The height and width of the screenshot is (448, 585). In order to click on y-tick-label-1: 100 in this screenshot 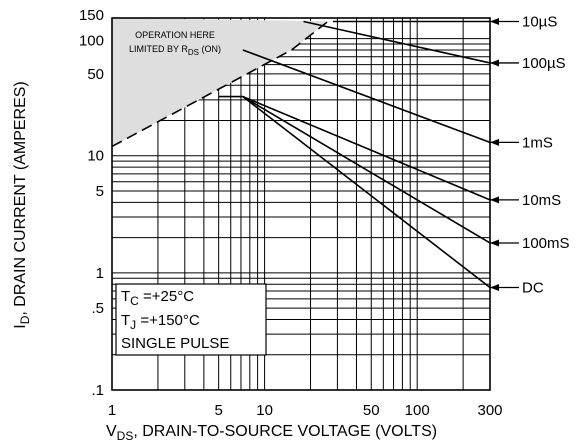, I will do `click(91, 41)`.